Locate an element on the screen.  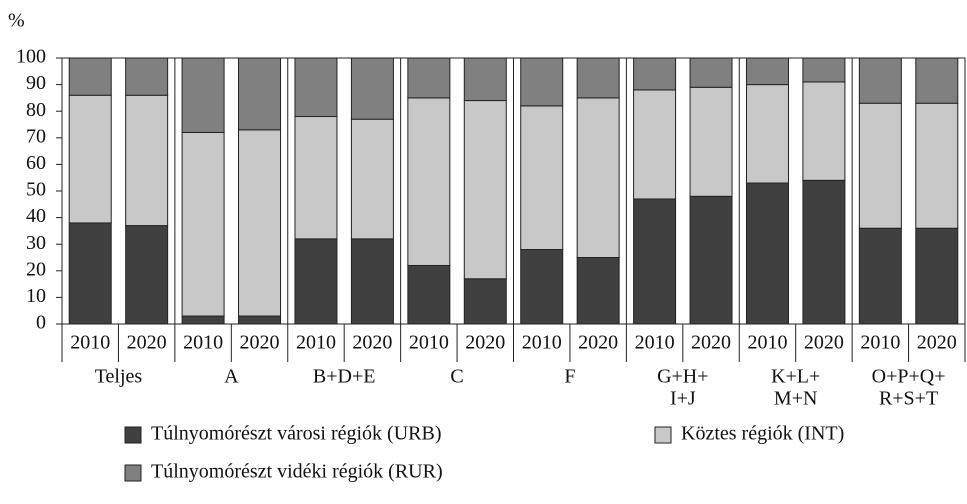
group-label: B+D+E is located at coordinates (344, 377).